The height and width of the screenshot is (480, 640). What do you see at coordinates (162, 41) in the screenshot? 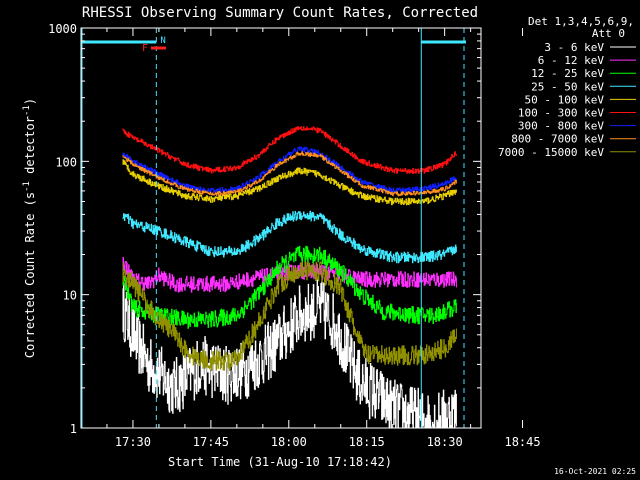
I see `night-flag-label: N` at bounding box center [162, 41].